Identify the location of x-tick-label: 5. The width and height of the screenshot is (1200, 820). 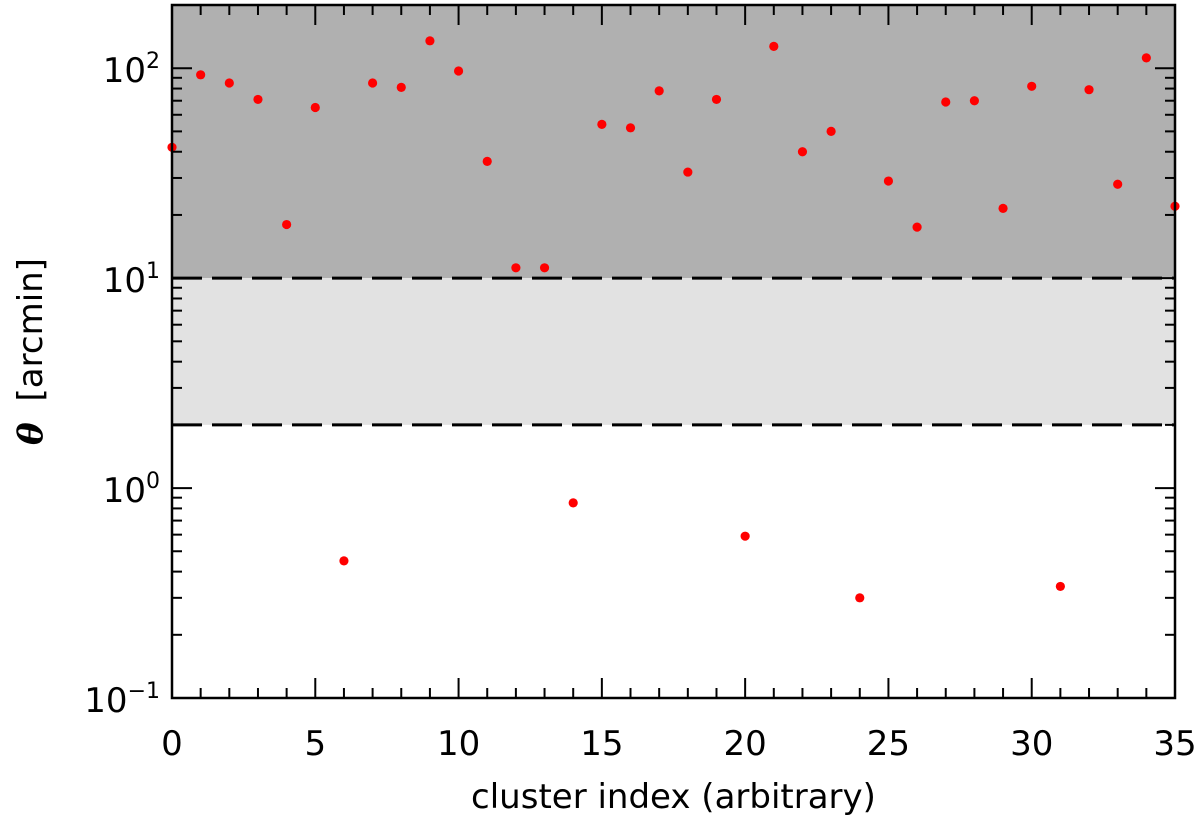
(315, 744).